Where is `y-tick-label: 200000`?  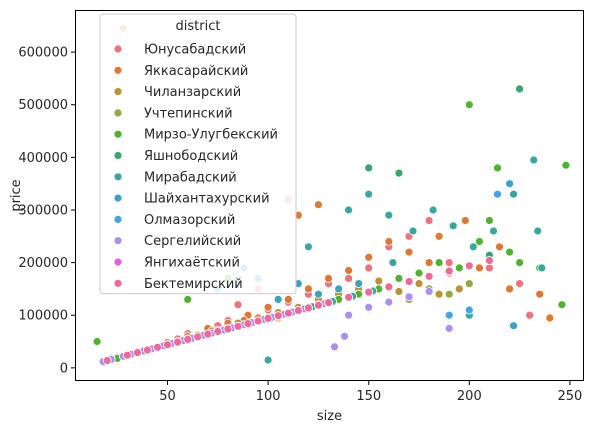
y-tick-label: 200000 is located at coordinates (43, 263).